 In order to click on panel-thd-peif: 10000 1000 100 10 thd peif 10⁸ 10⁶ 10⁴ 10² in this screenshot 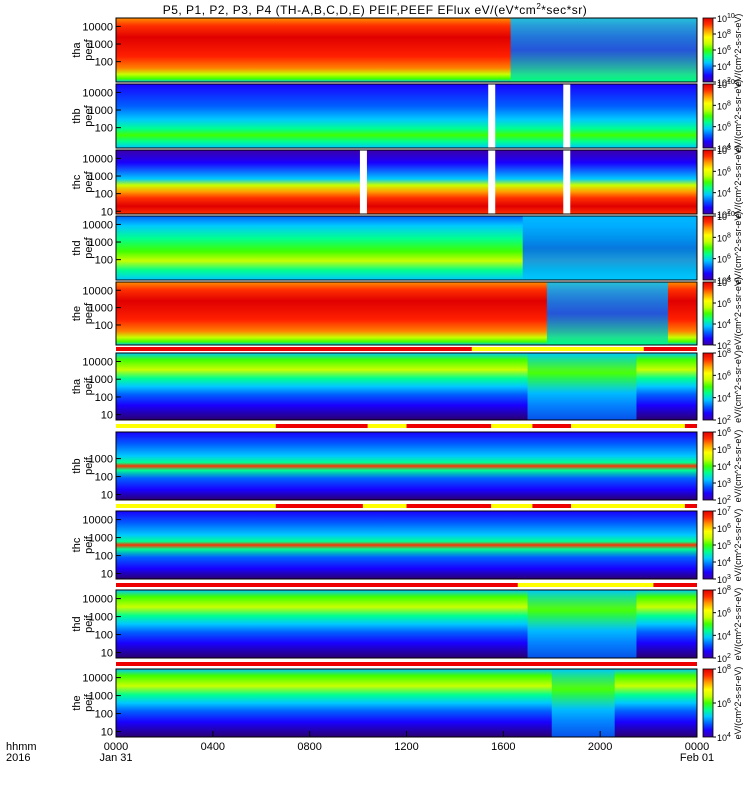, I will do `click(401, 624)`.